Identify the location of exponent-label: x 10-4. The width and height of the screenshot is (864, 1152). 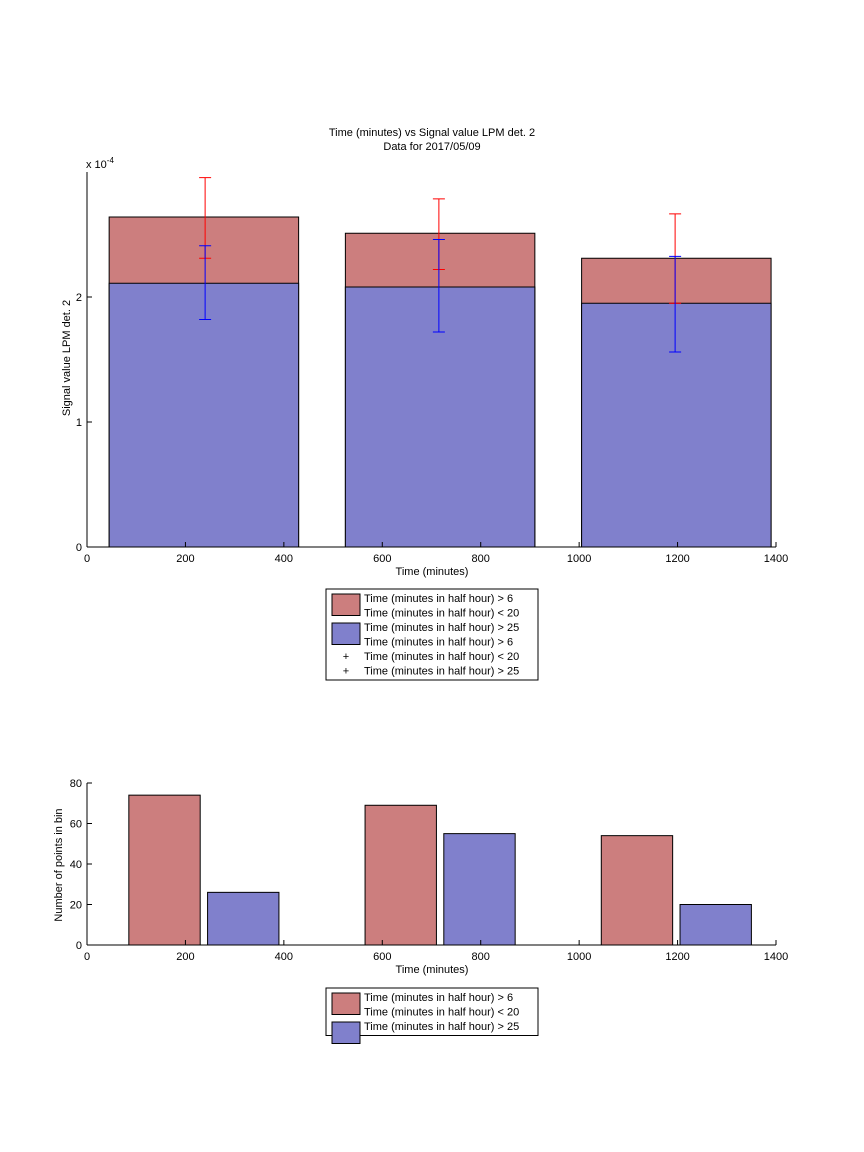
(100, 163).